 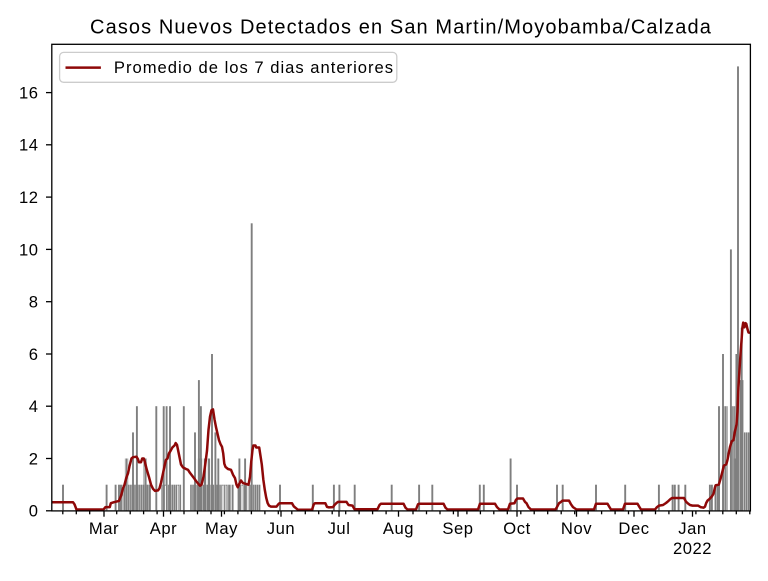 I want to click on svg-text: 4, so click(x=34, y=406).